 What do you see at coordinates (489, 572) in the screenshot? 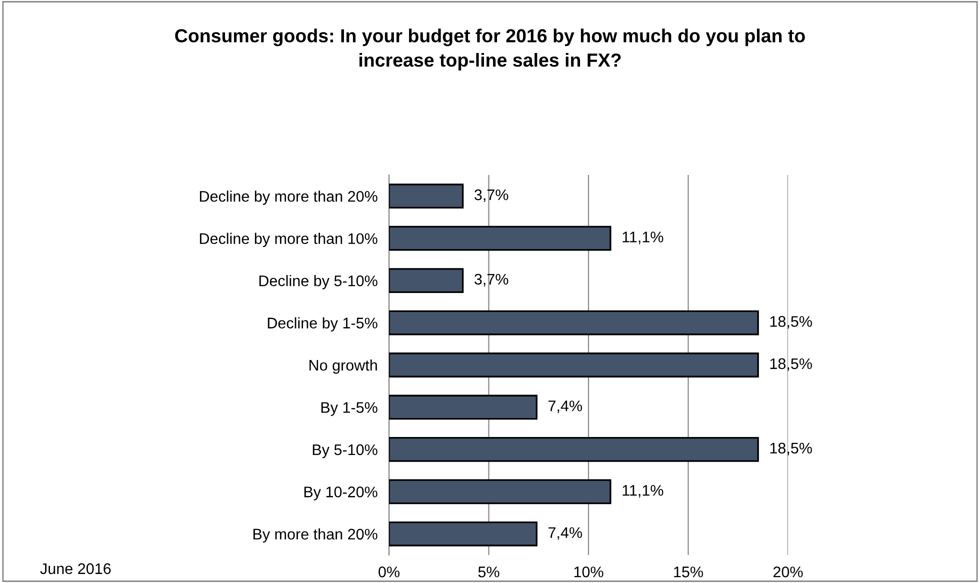
I see `x-tick-label: 5%` at bounding box center [489, 572].